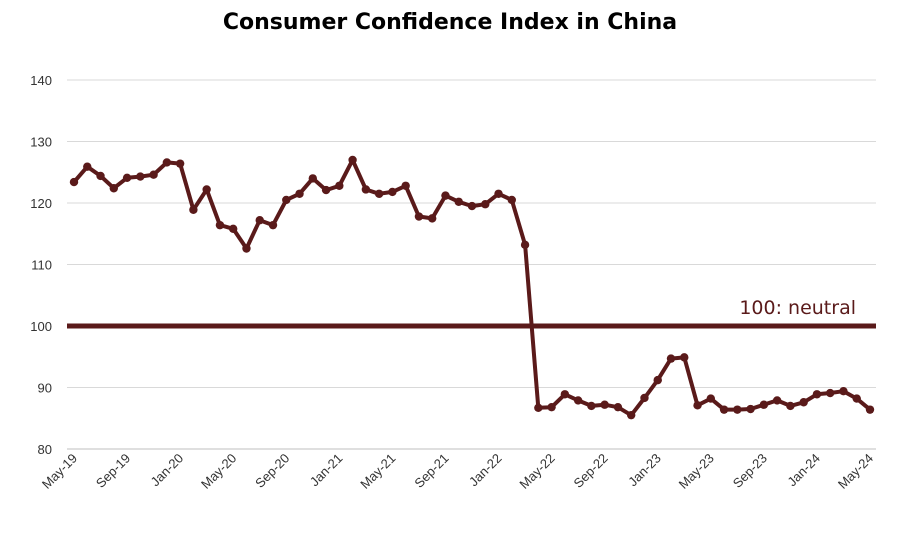 The image size is (900, 550). What do you see at coordinates (167, 470) in the screenshot?
I see `x-tick-label: Jan-20` at bounding box center [167, 470].